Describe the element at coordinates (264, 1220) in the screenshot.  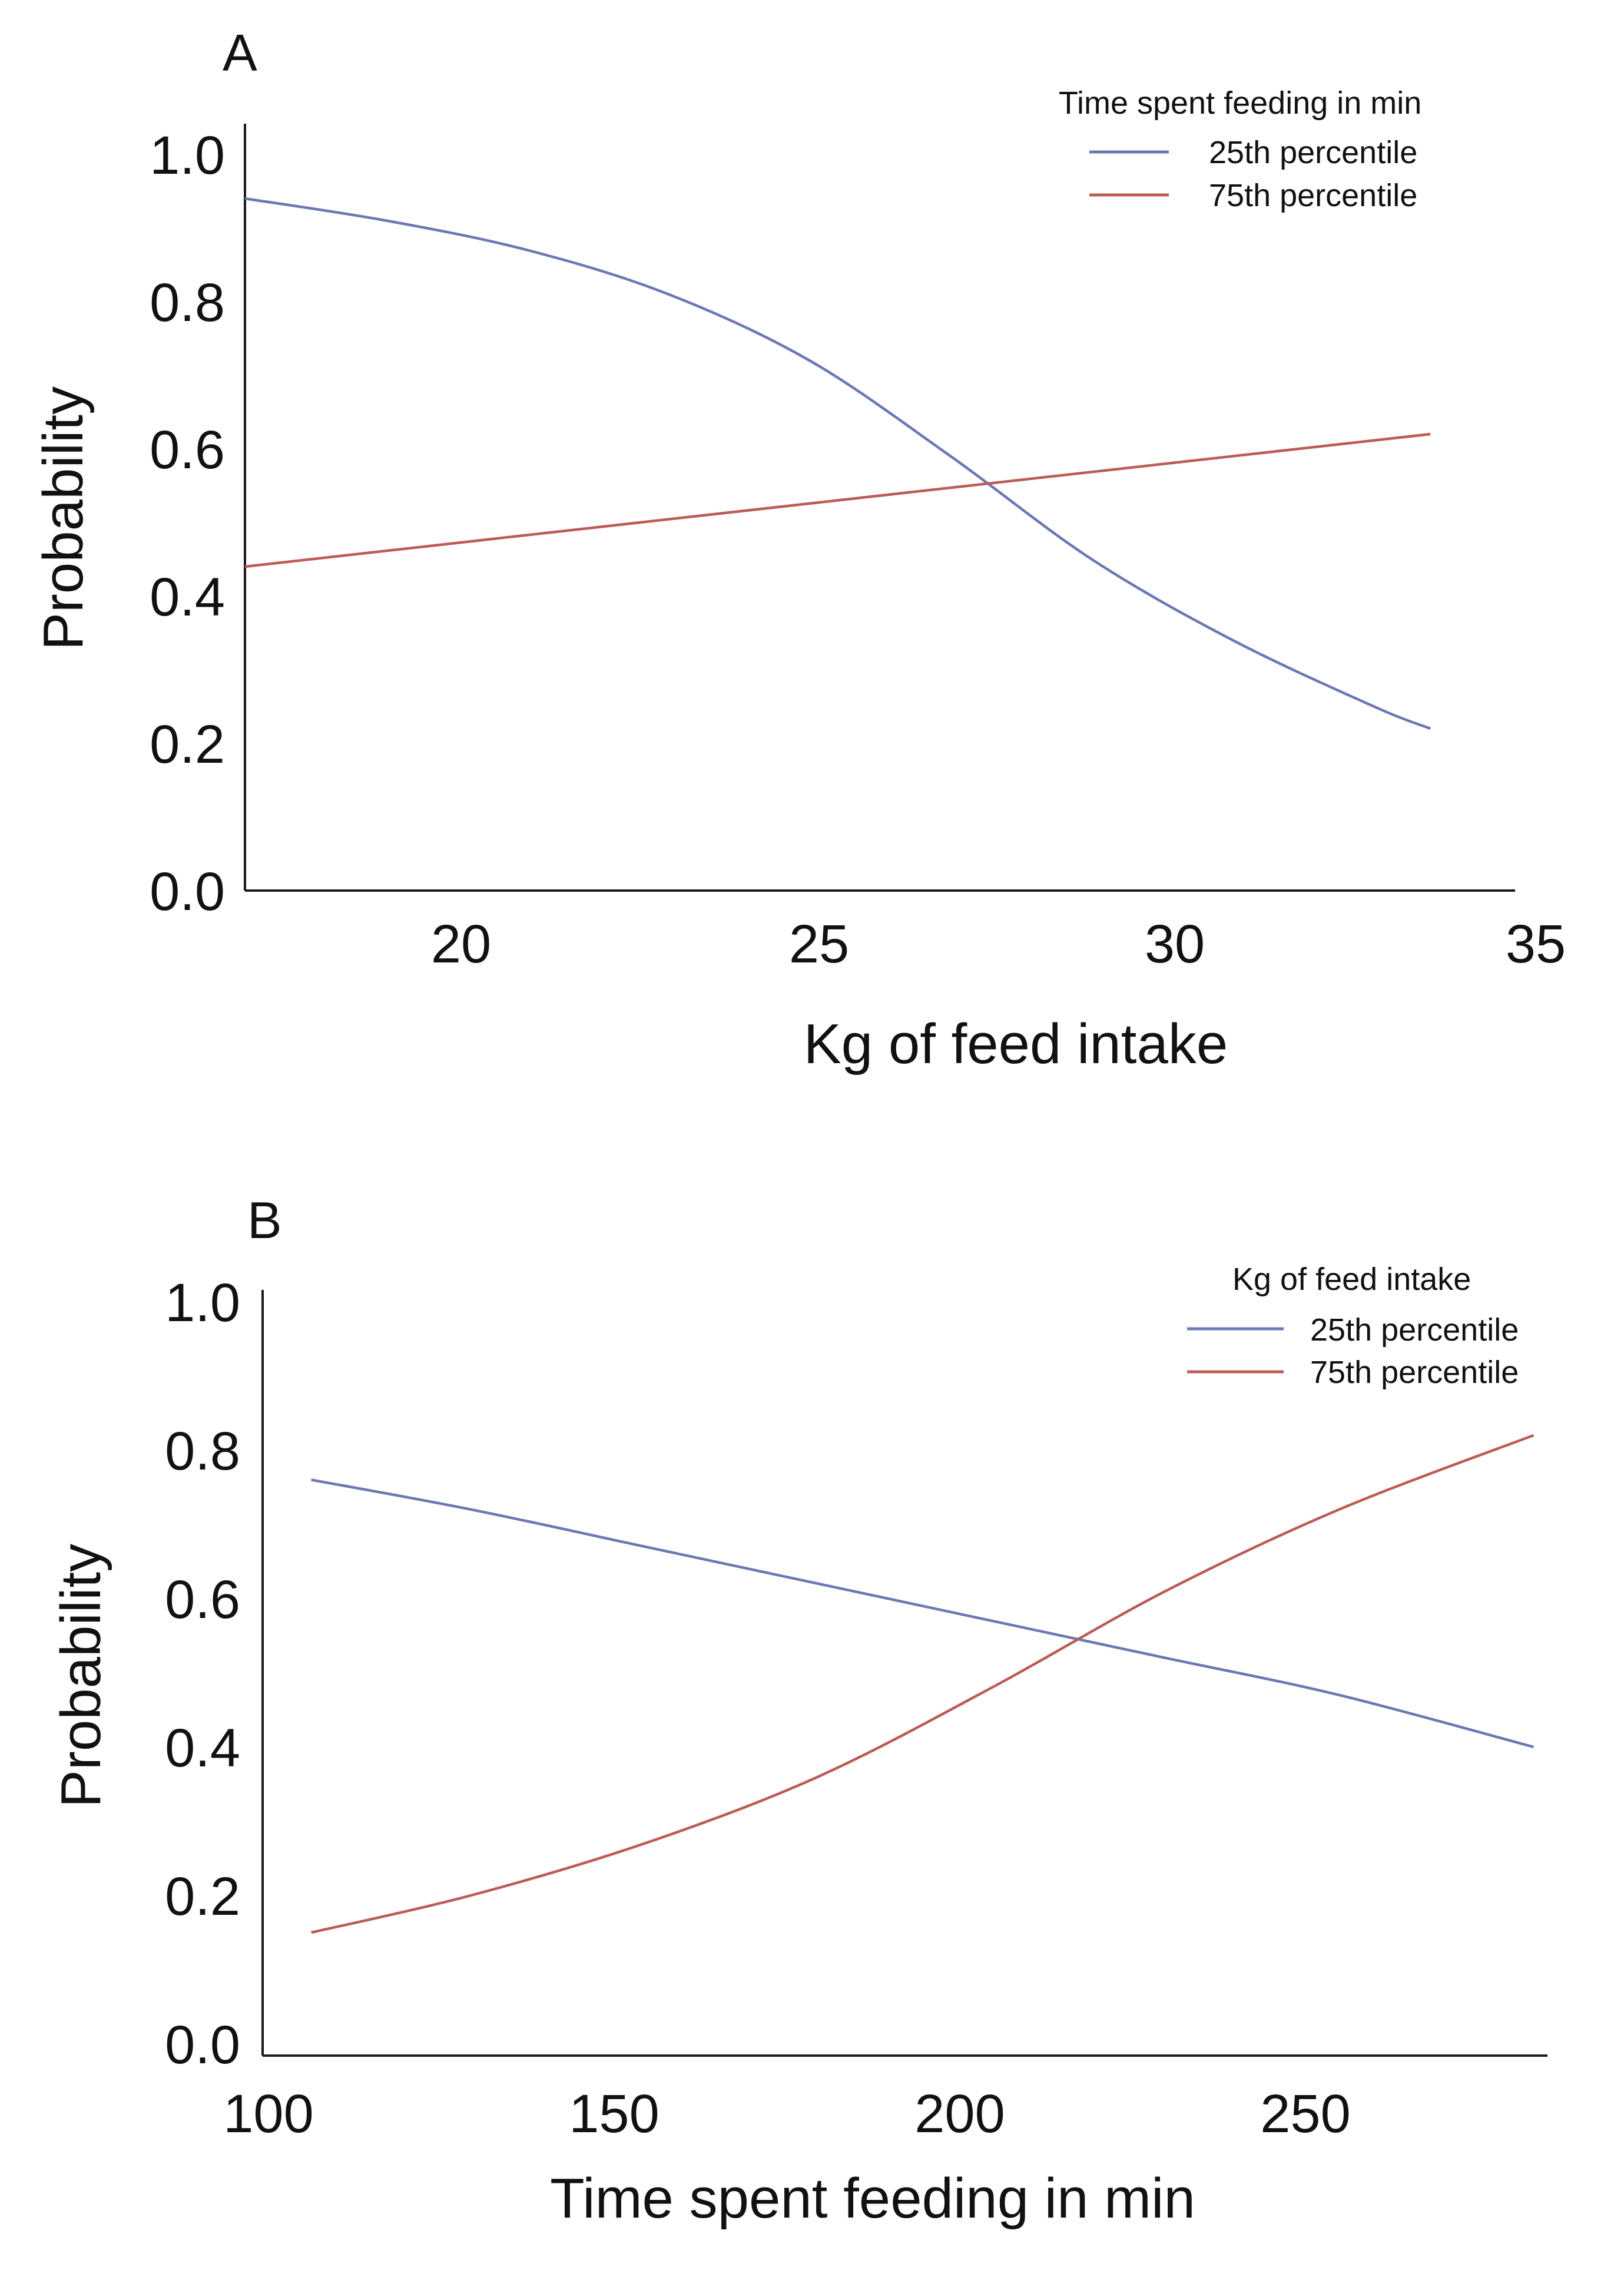
I see `panel-b-label: B` at that location.